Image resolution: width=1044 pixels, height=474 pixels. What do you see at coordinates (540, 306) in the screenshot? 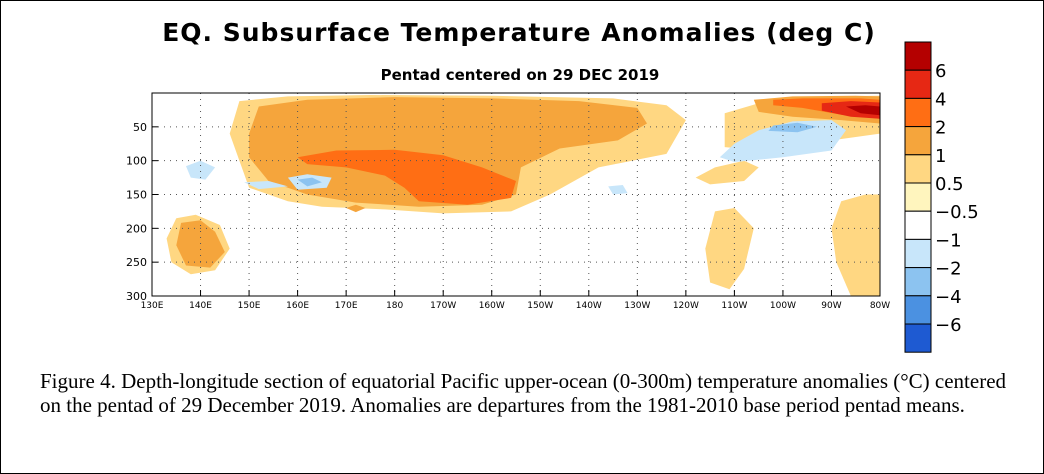
I see `x-tick-label: 150W` at bounding box center [540, 306].